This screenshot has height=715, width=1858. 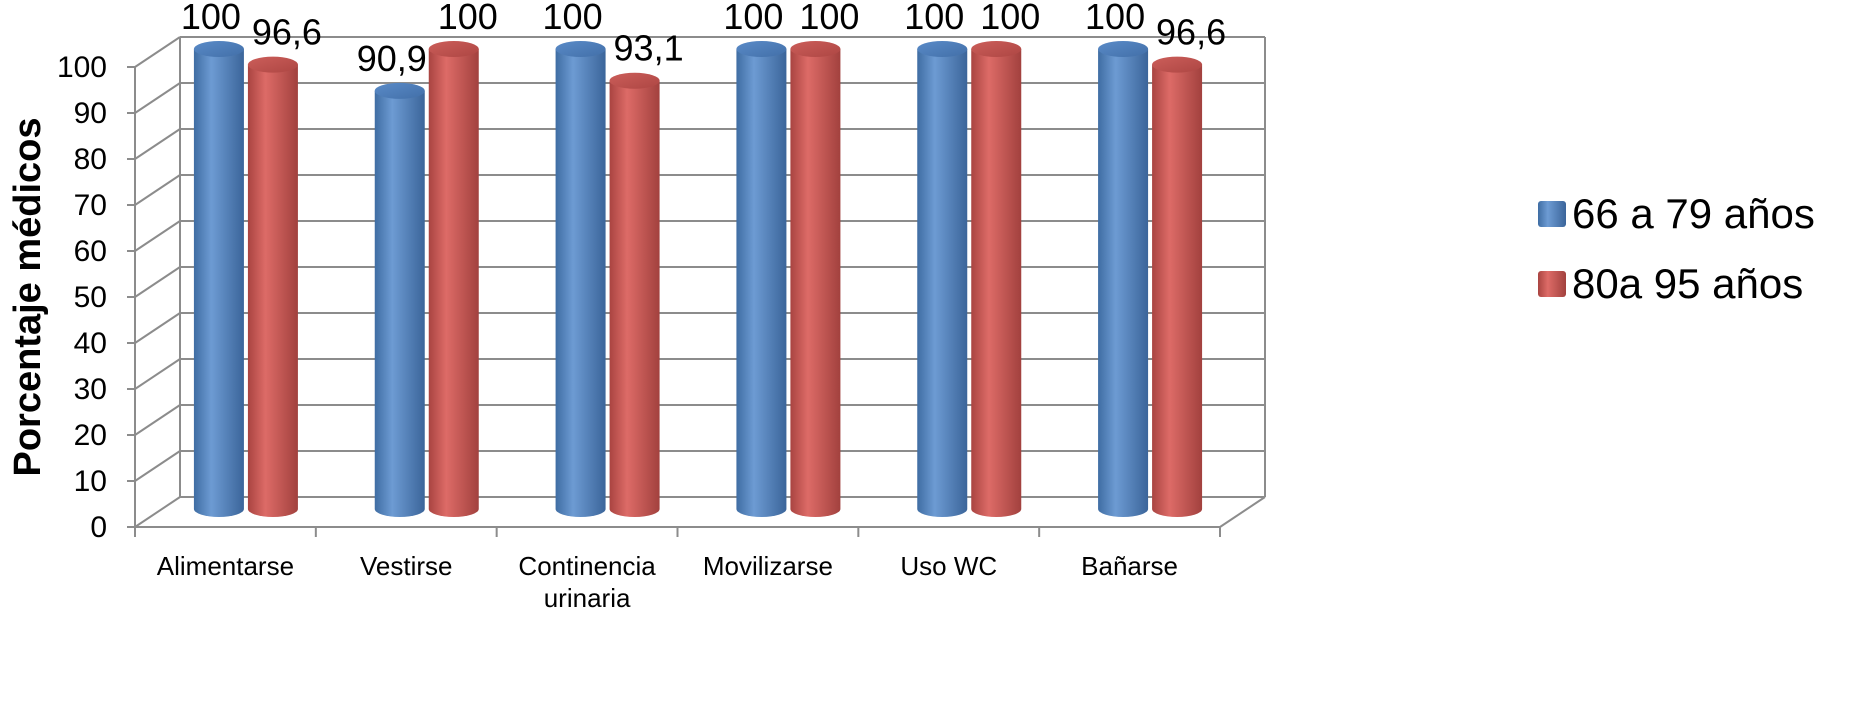 I want to click on y-tick-label: 70, so click(x=90, y=205).